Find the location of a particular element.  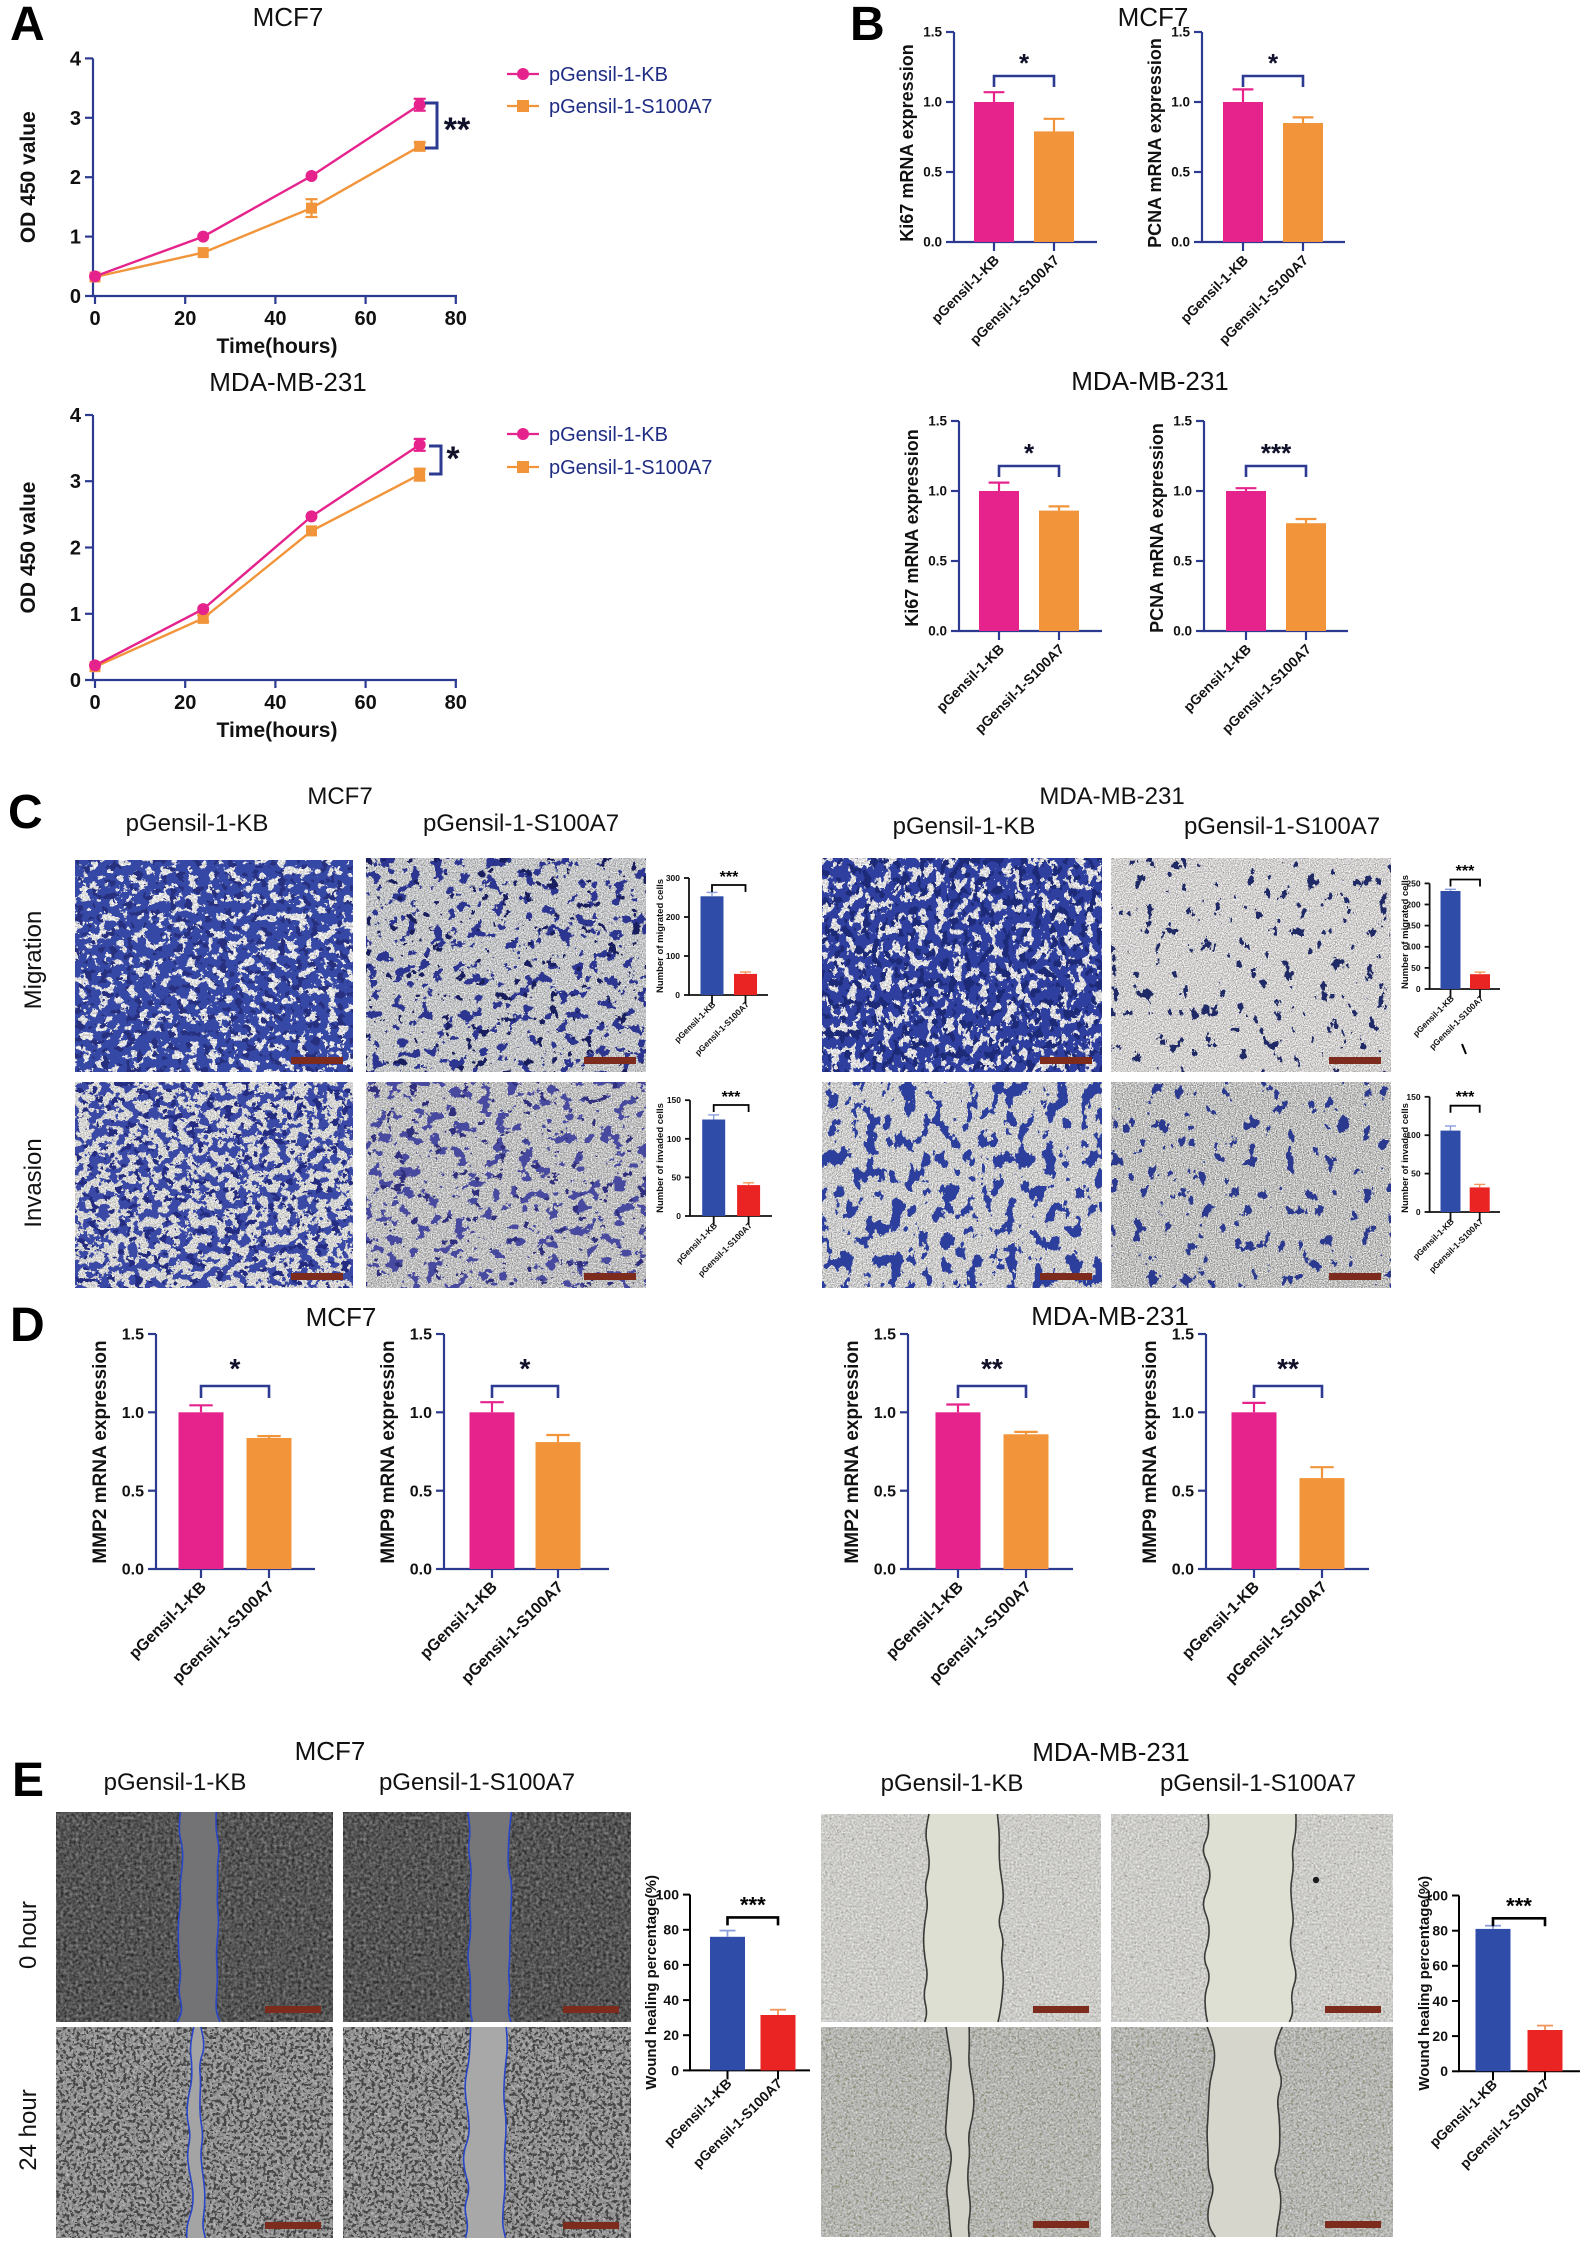

svg-text: Wound healing percentage(%) is located at coordinates (651, 1982).